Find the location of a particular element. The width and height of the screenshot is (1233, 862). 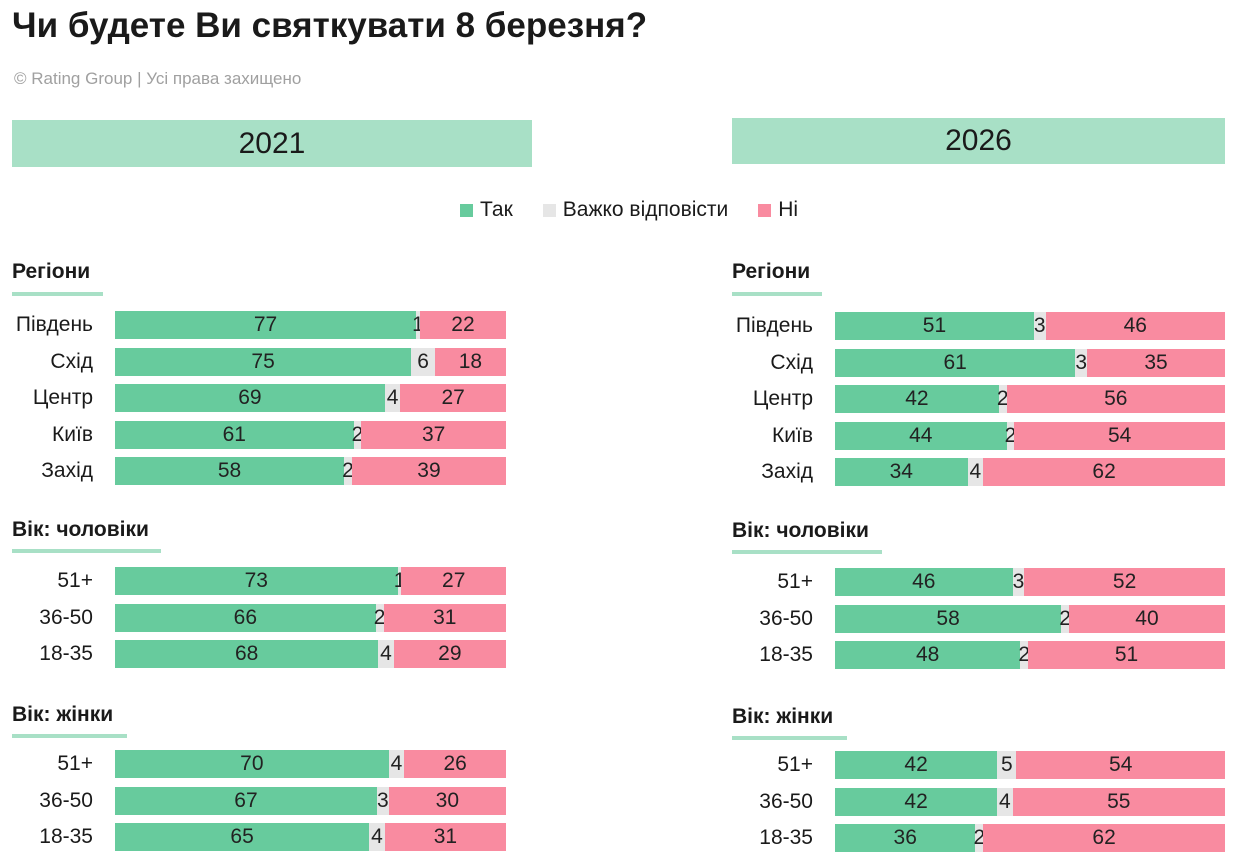

bar-segment-yes: 65 is located at coordinates (242, 837).